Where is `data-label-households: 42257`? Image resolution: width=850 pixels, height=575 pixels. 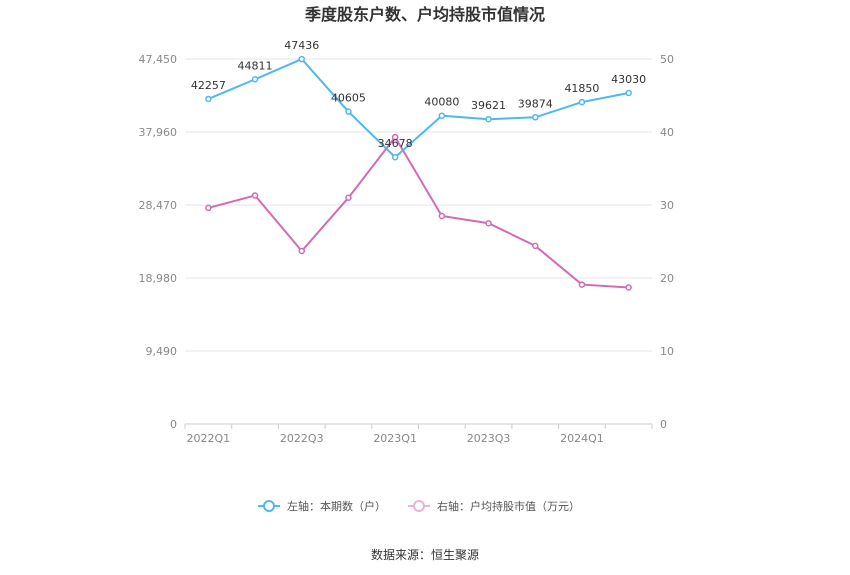 data-label-households: 42257 is located at coordinates (208, 85).